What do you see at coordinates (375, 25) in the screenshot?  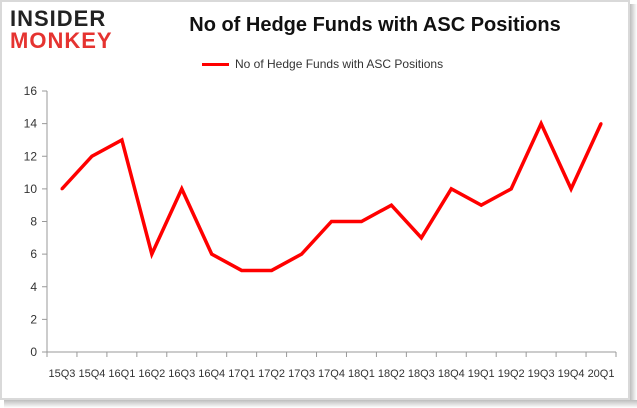 I see `chart-title: No of Hedge Funds with ASC Positions` at bounding box center [375, 25].